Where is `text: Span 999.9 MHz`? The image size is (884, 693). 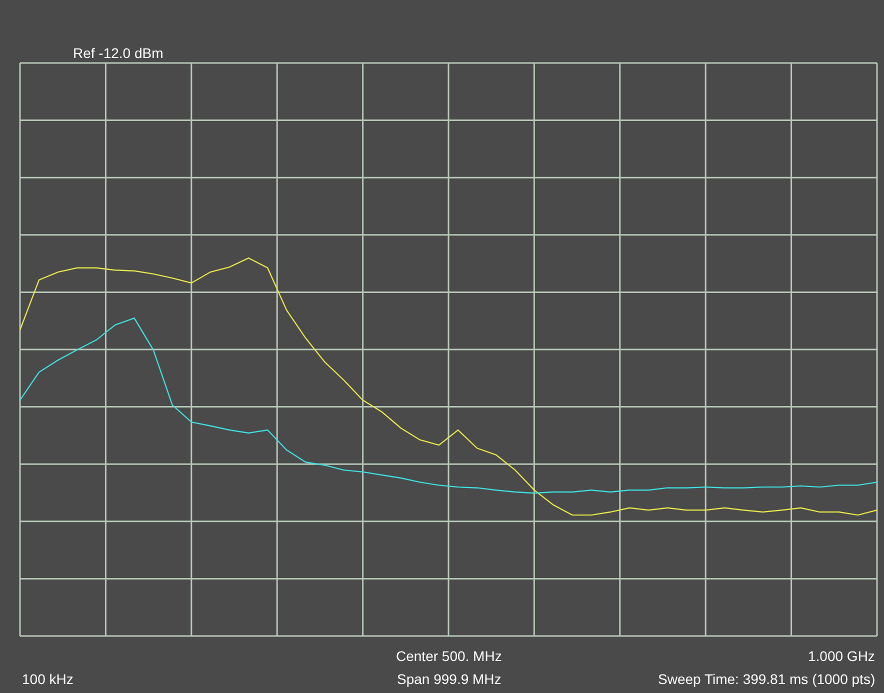
text: Span 999.9 MHz is located at coordinates (449, 679).